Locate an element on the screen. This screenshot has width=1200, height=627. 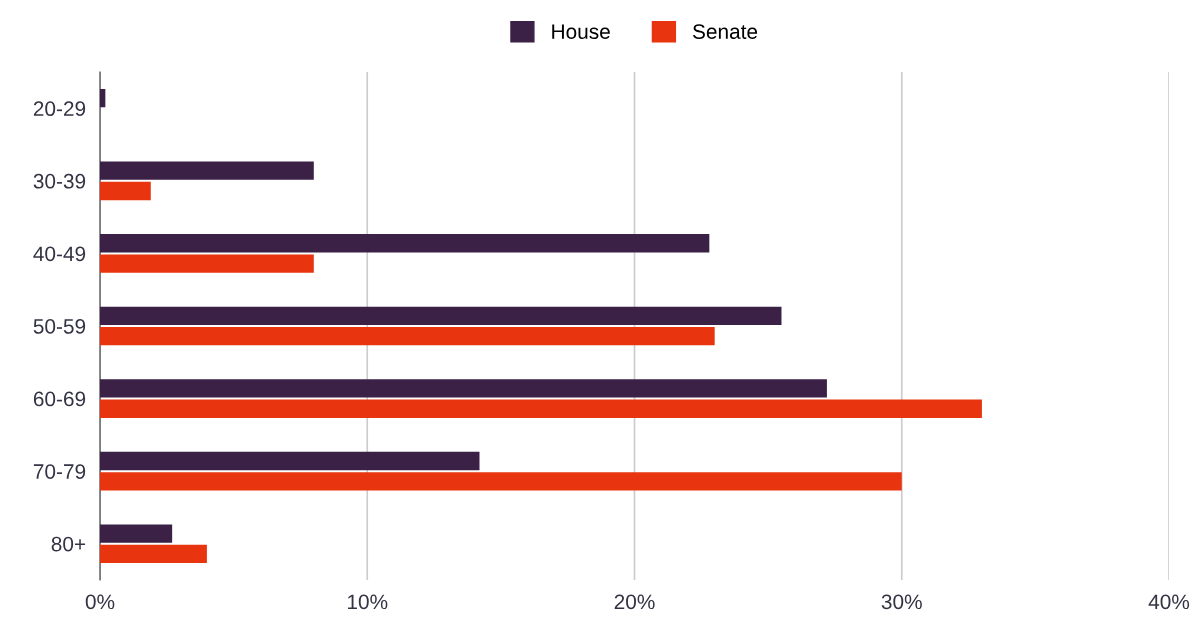
x-tick-label: 0% is located at coordinates (100, 602).